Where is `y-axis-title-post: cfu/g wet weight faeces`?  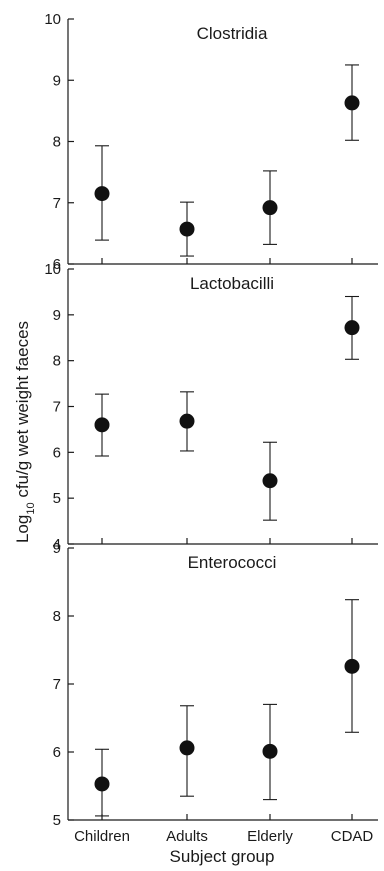
y-axis-title-post: cfu/g wet weight faeces is located at coordinates (22, 411).